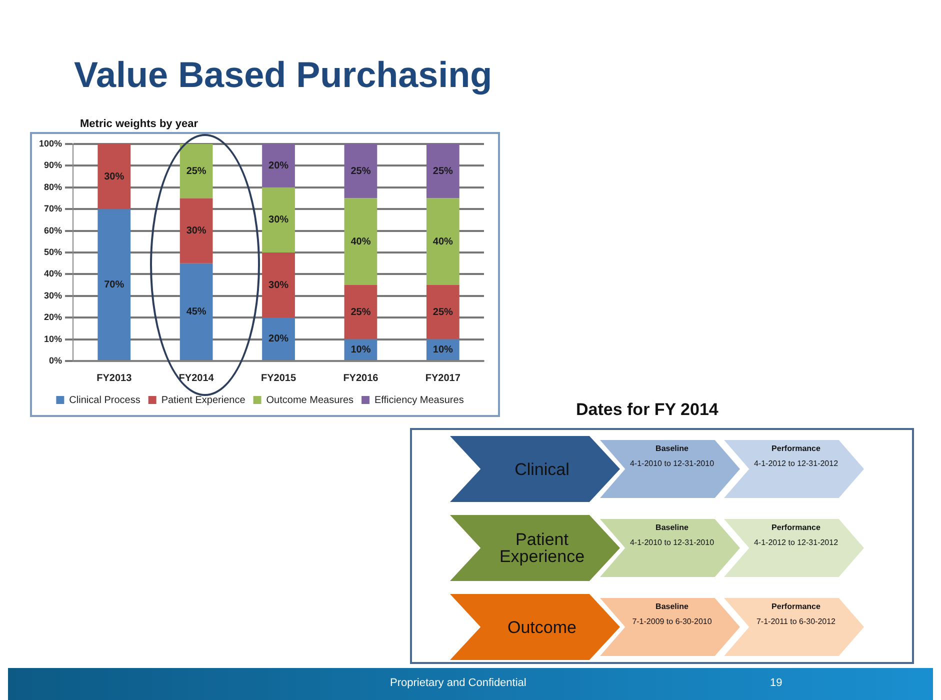  What do you see at coordinates (196, 378) in the screenshot?
I see `x-tick-label: FY2014` at bounding box center [196, 378].